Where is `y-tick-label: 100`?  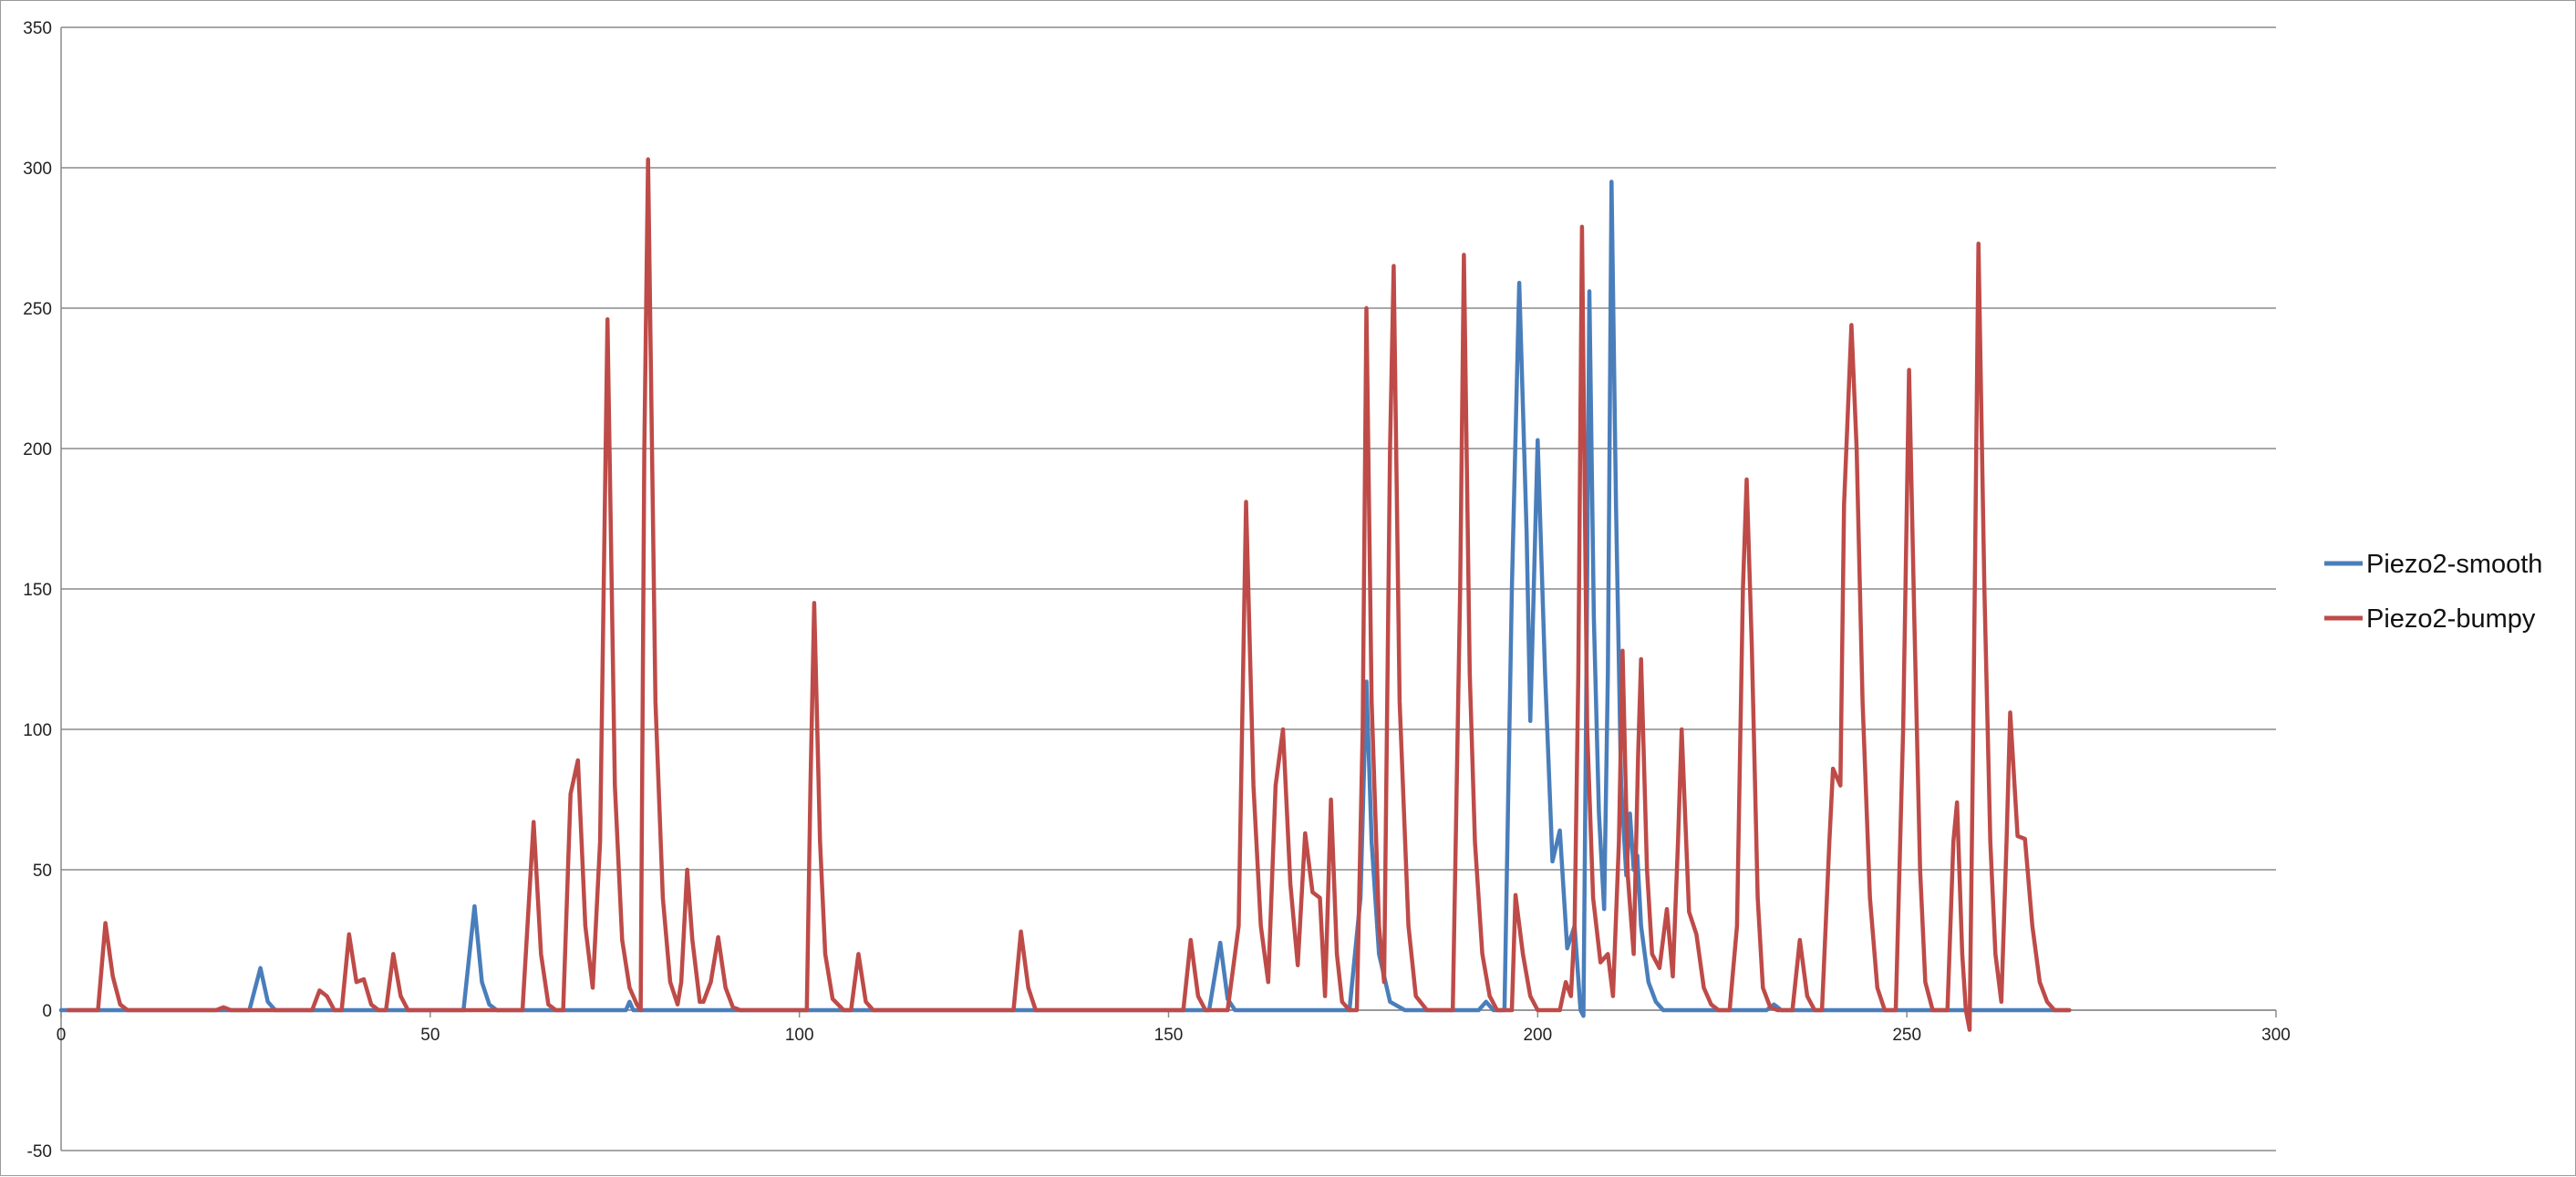
y-tick-label: 100 is located at coordinates (37, 730).